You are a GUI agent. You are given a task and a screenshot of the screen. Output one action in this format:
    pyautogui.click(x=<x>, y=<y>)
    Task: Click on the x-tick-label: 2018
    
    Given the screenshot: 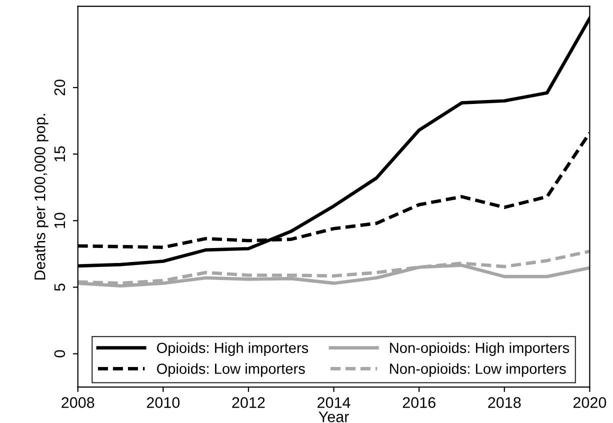 What is the action you would take?
    pyautogui.click(x=504, y=402)
    